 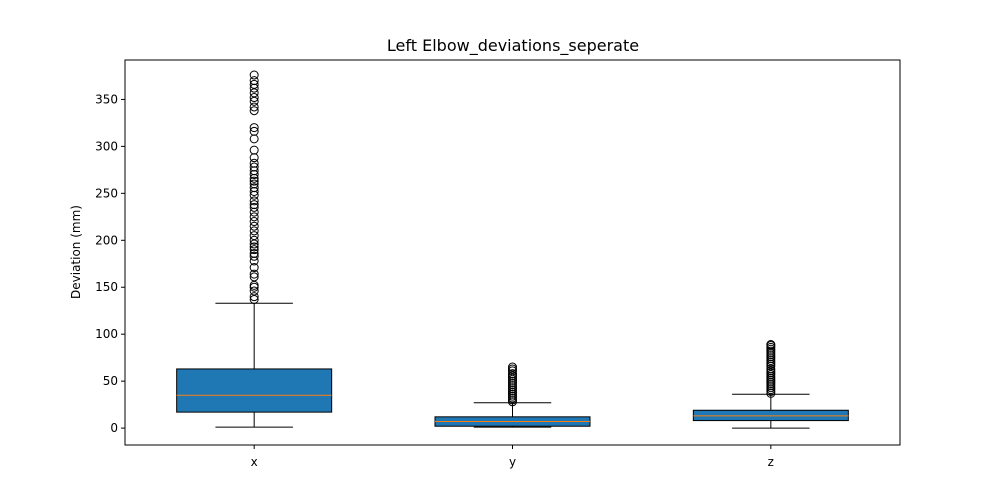 What do you see at coordinates (106, 193) in the screenshot?
I see `y-tick-label: 250` at bounding box center [106, 193].